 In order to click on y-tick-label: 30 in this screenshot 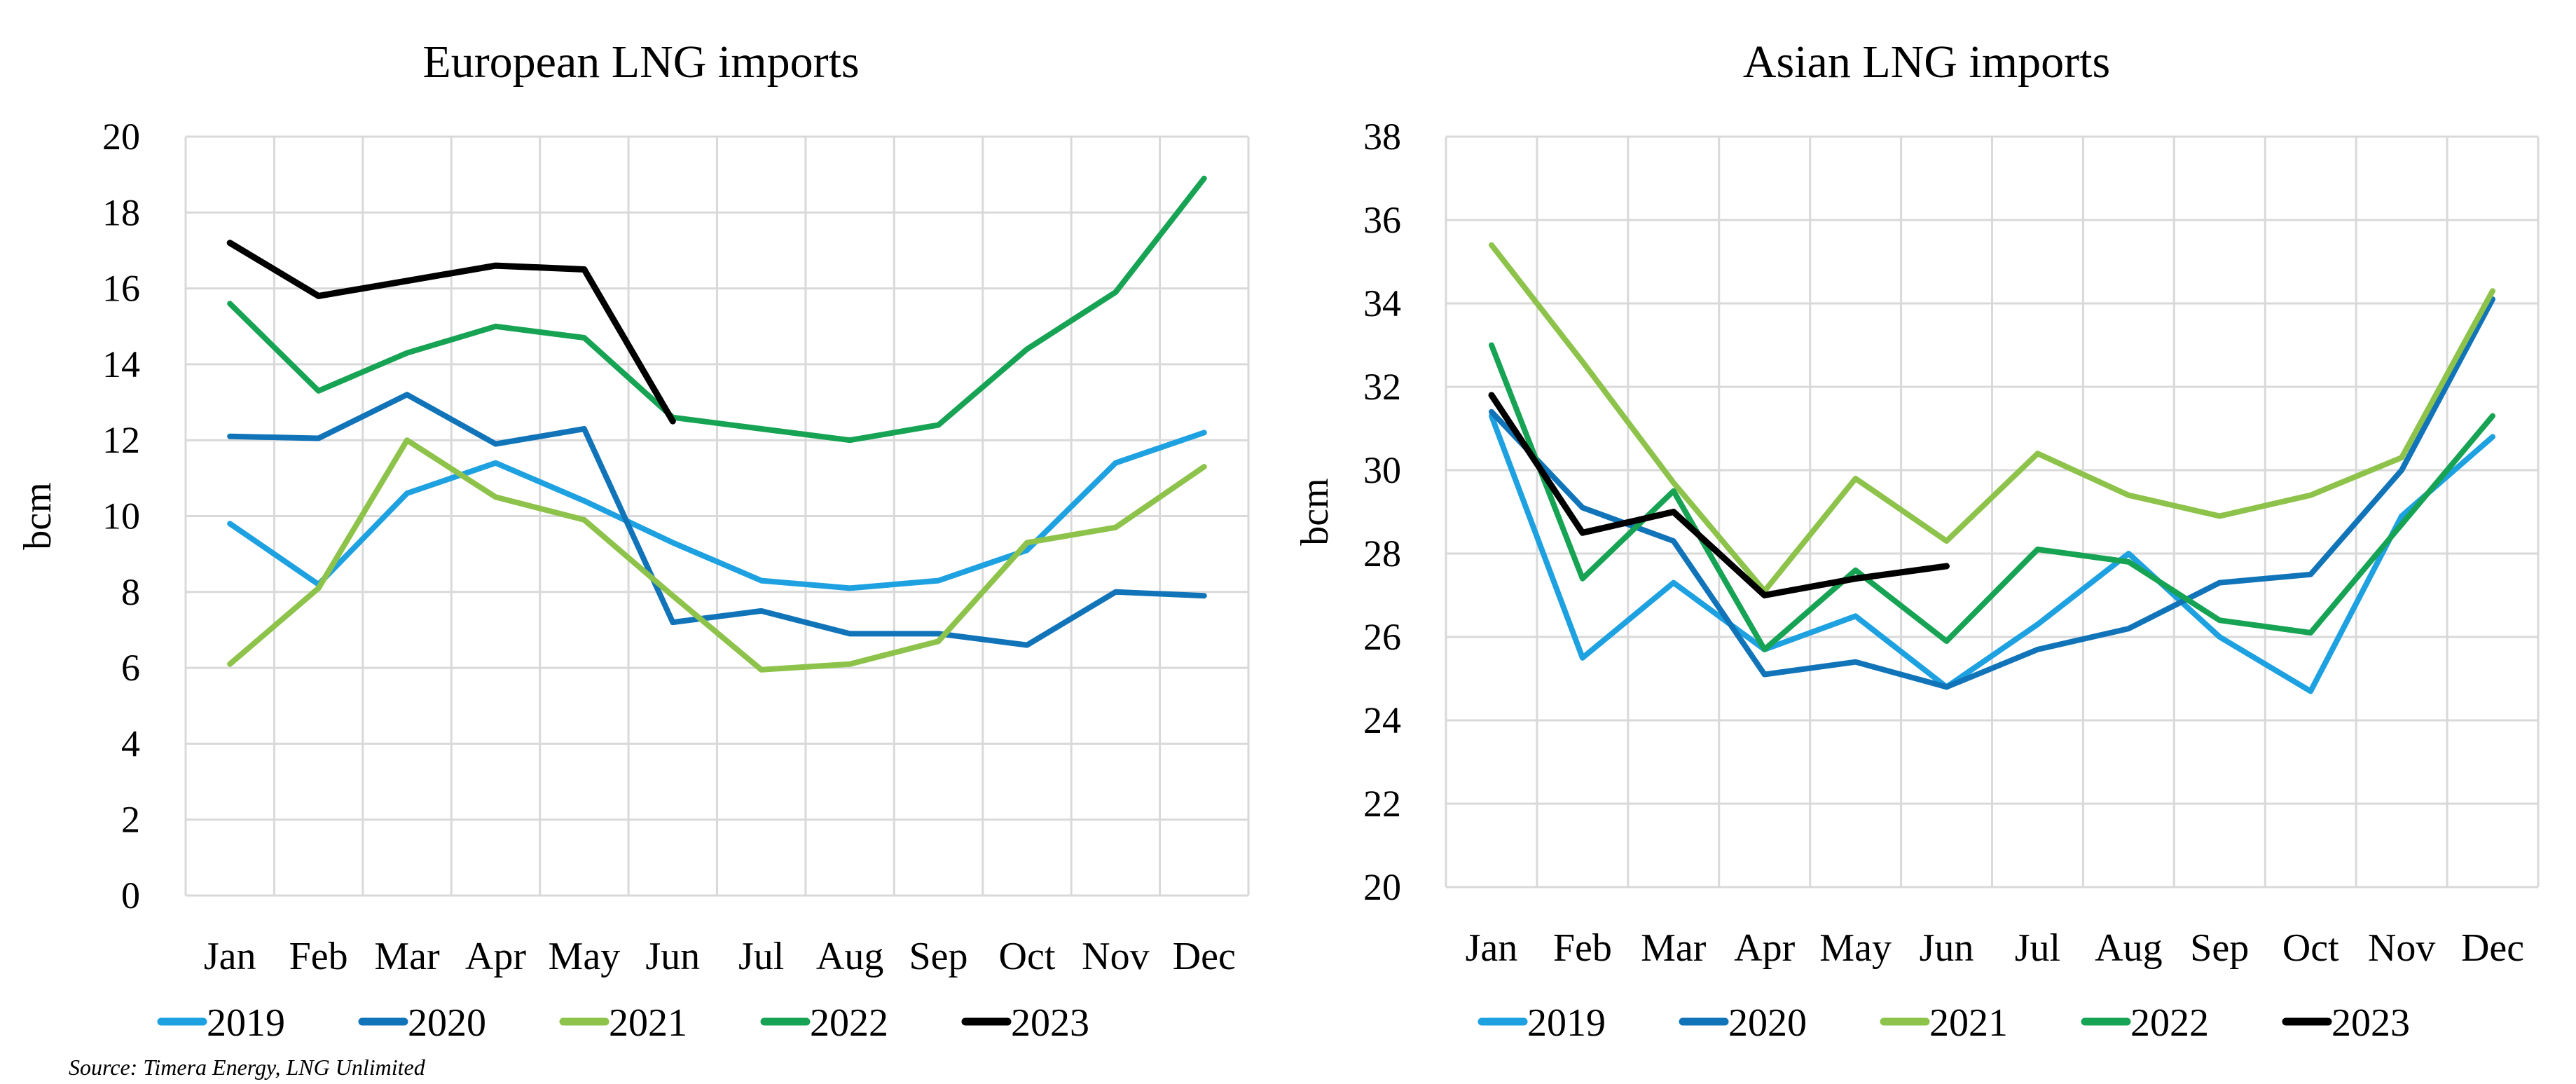, I will do `click(1382, 470)`.